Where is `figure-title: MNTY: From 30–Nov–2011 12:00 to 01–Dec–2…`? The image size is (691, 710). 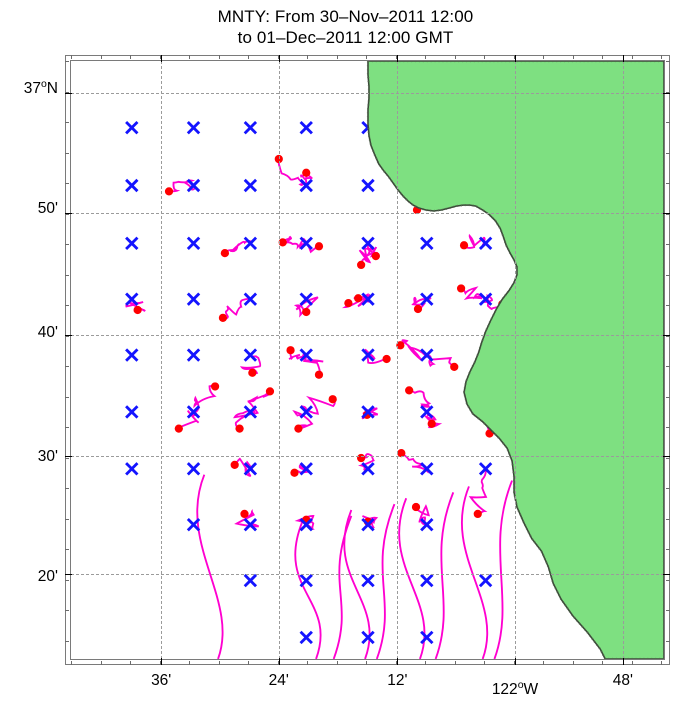 figure-title: MNTY: From 30–Nov–2011 12:00 to 01–Dec–2… is located at coordinates (345, 27).